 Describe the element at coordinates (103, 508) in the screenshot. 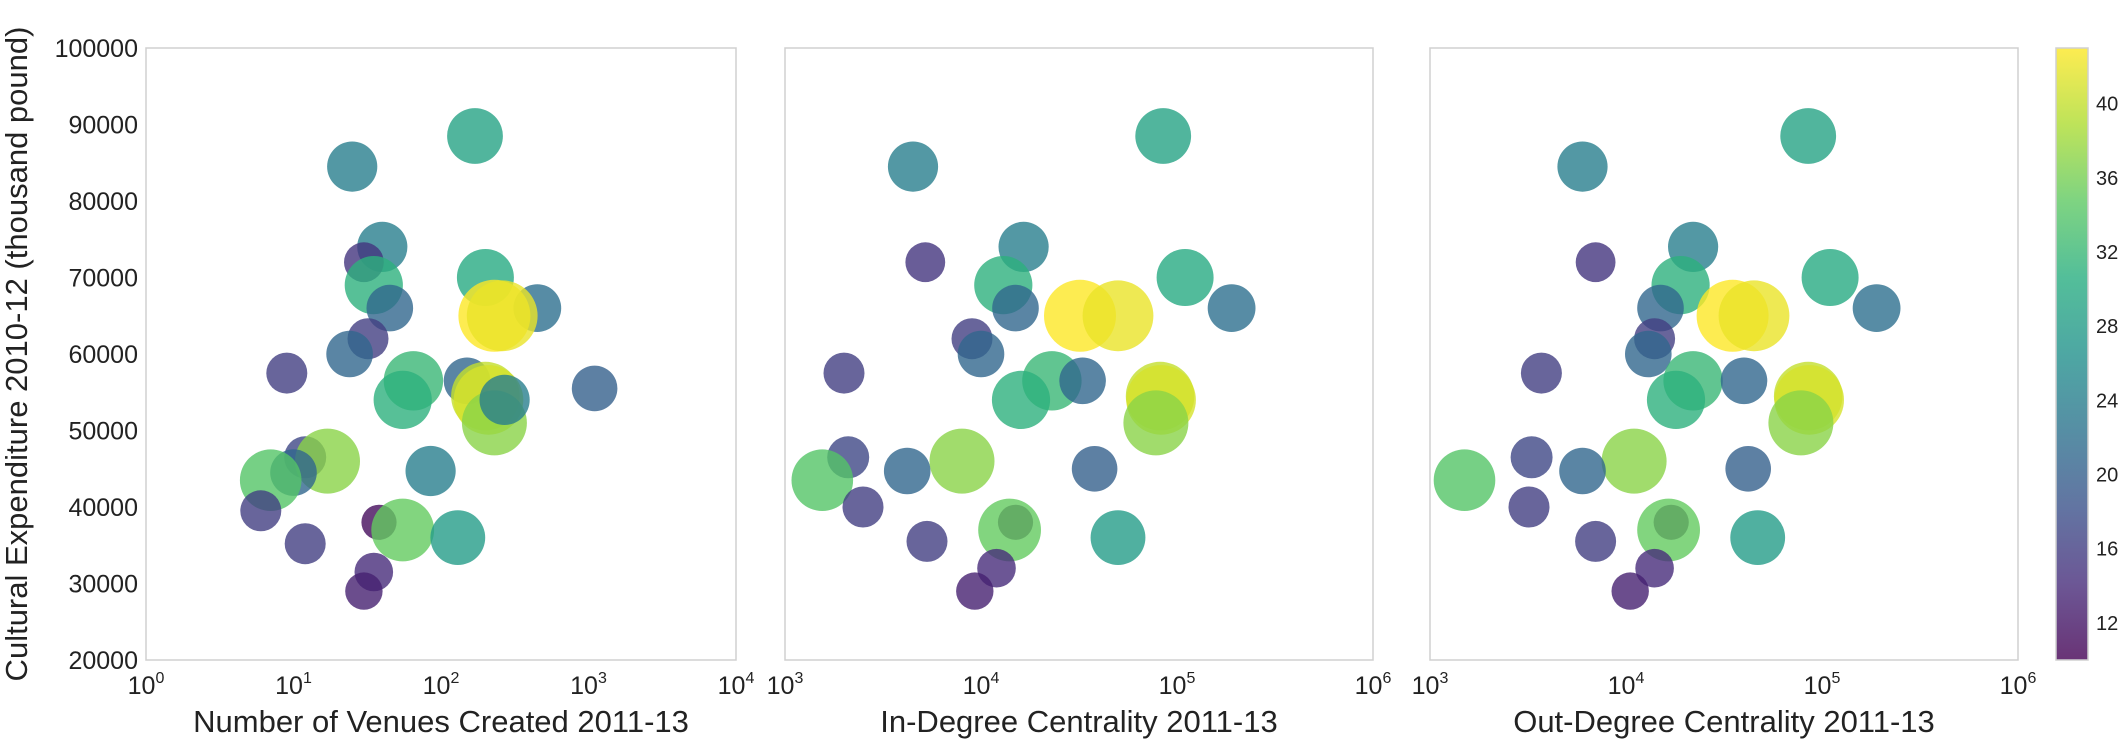

I see `y-tick-label: 40000` at that location.